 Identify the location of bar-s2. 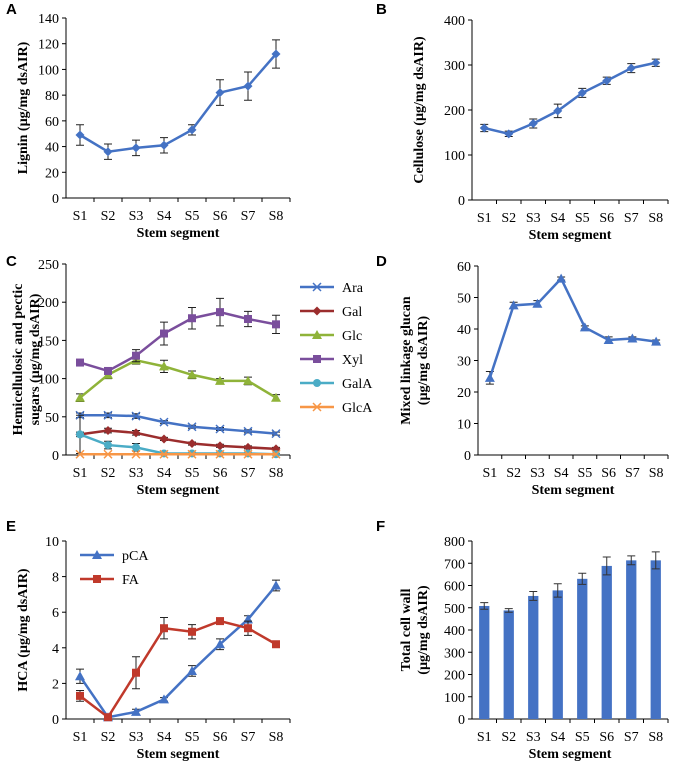
(508, 664).